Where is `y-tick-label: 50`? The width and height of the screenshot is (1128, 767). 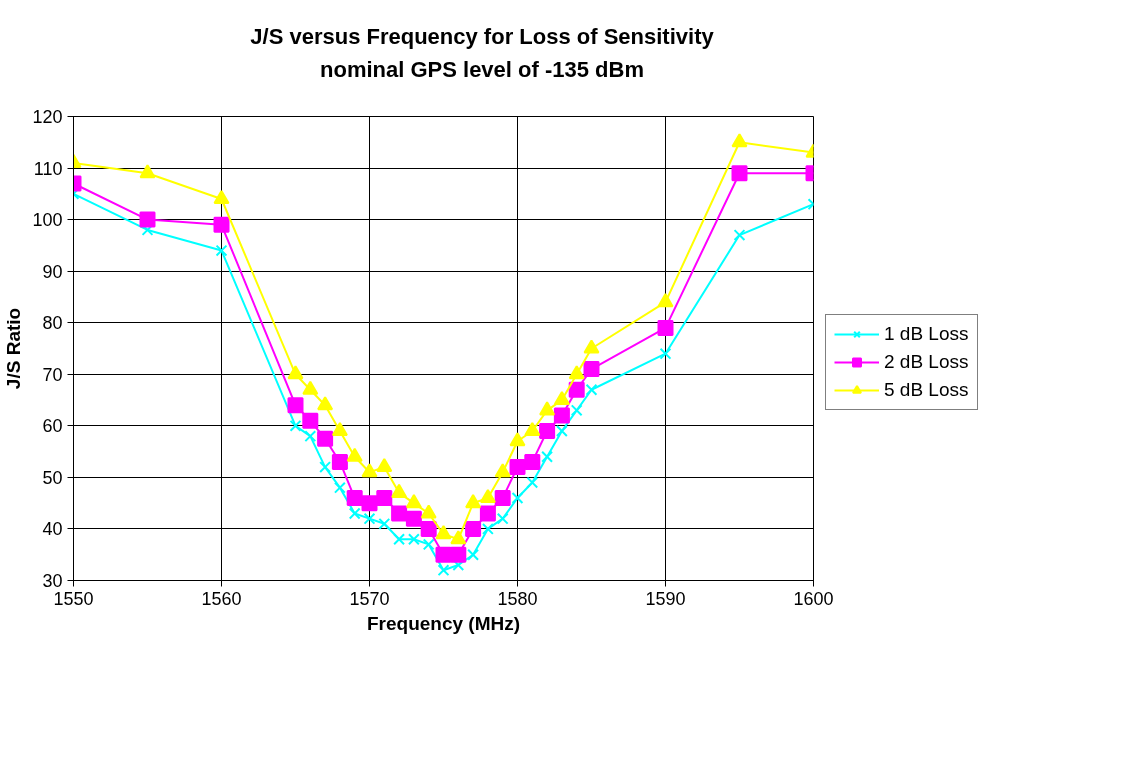
y-tick-label: 50 is located at coordinates (52, 477).